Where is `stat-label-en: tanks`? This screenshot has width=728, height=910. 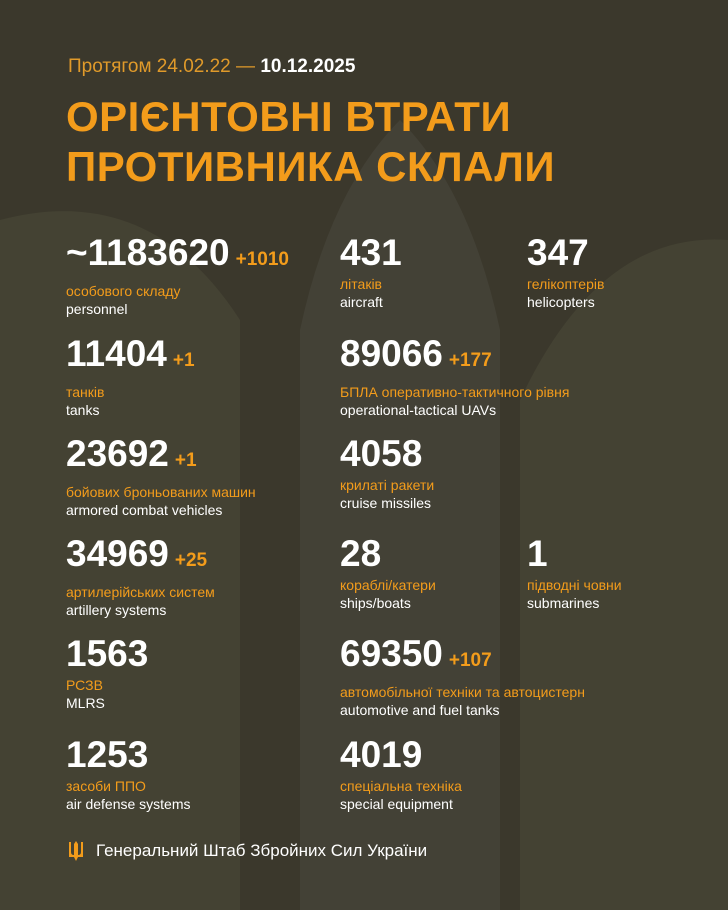 stat-label-en: tanks is located at coordinates (83, 410).